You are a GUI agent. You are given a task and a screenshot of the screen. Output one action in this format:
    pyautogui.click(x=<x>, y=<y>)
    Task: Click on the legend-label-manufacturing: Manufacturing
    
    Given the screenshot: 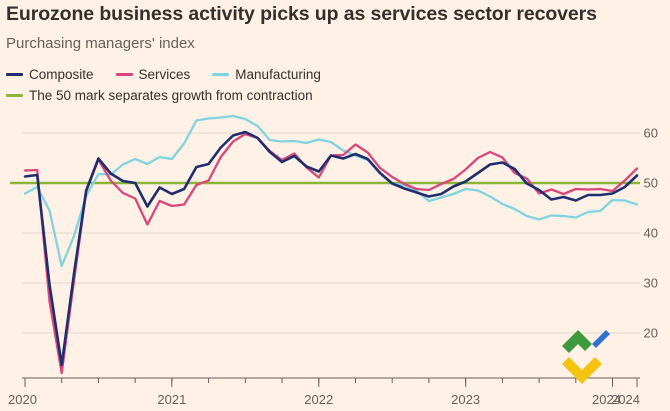 What is the action you would take?
    pyautogui.click(x=278, y=74)
    